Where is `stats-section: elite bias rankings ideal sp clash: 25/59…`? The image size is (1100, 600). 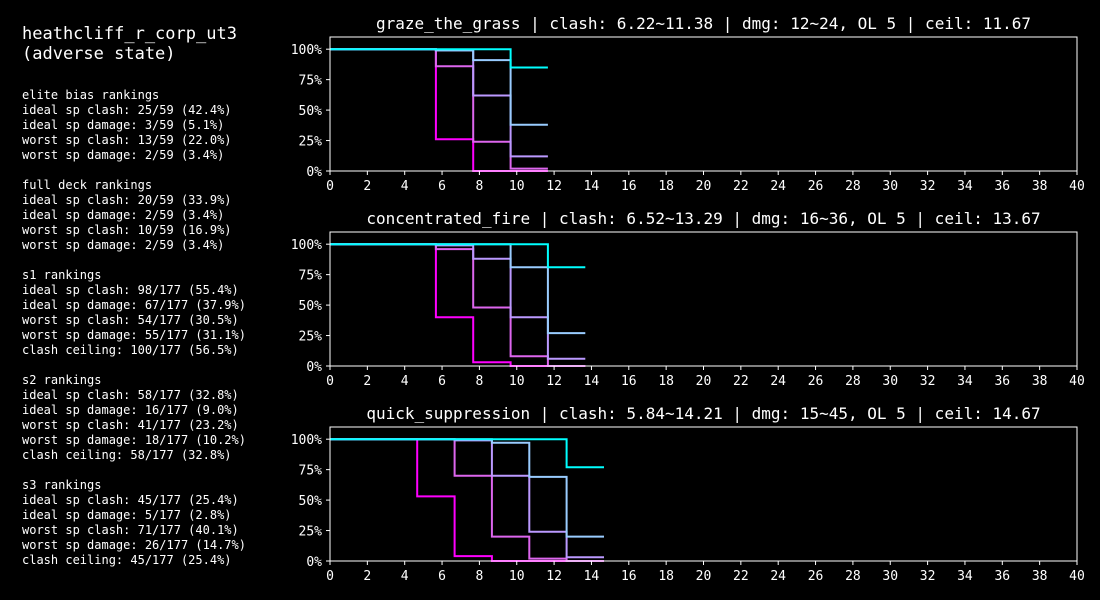
stats-section: elite bias rankings ideal sp clash: 25/59… is located at coordinates (157, 125).